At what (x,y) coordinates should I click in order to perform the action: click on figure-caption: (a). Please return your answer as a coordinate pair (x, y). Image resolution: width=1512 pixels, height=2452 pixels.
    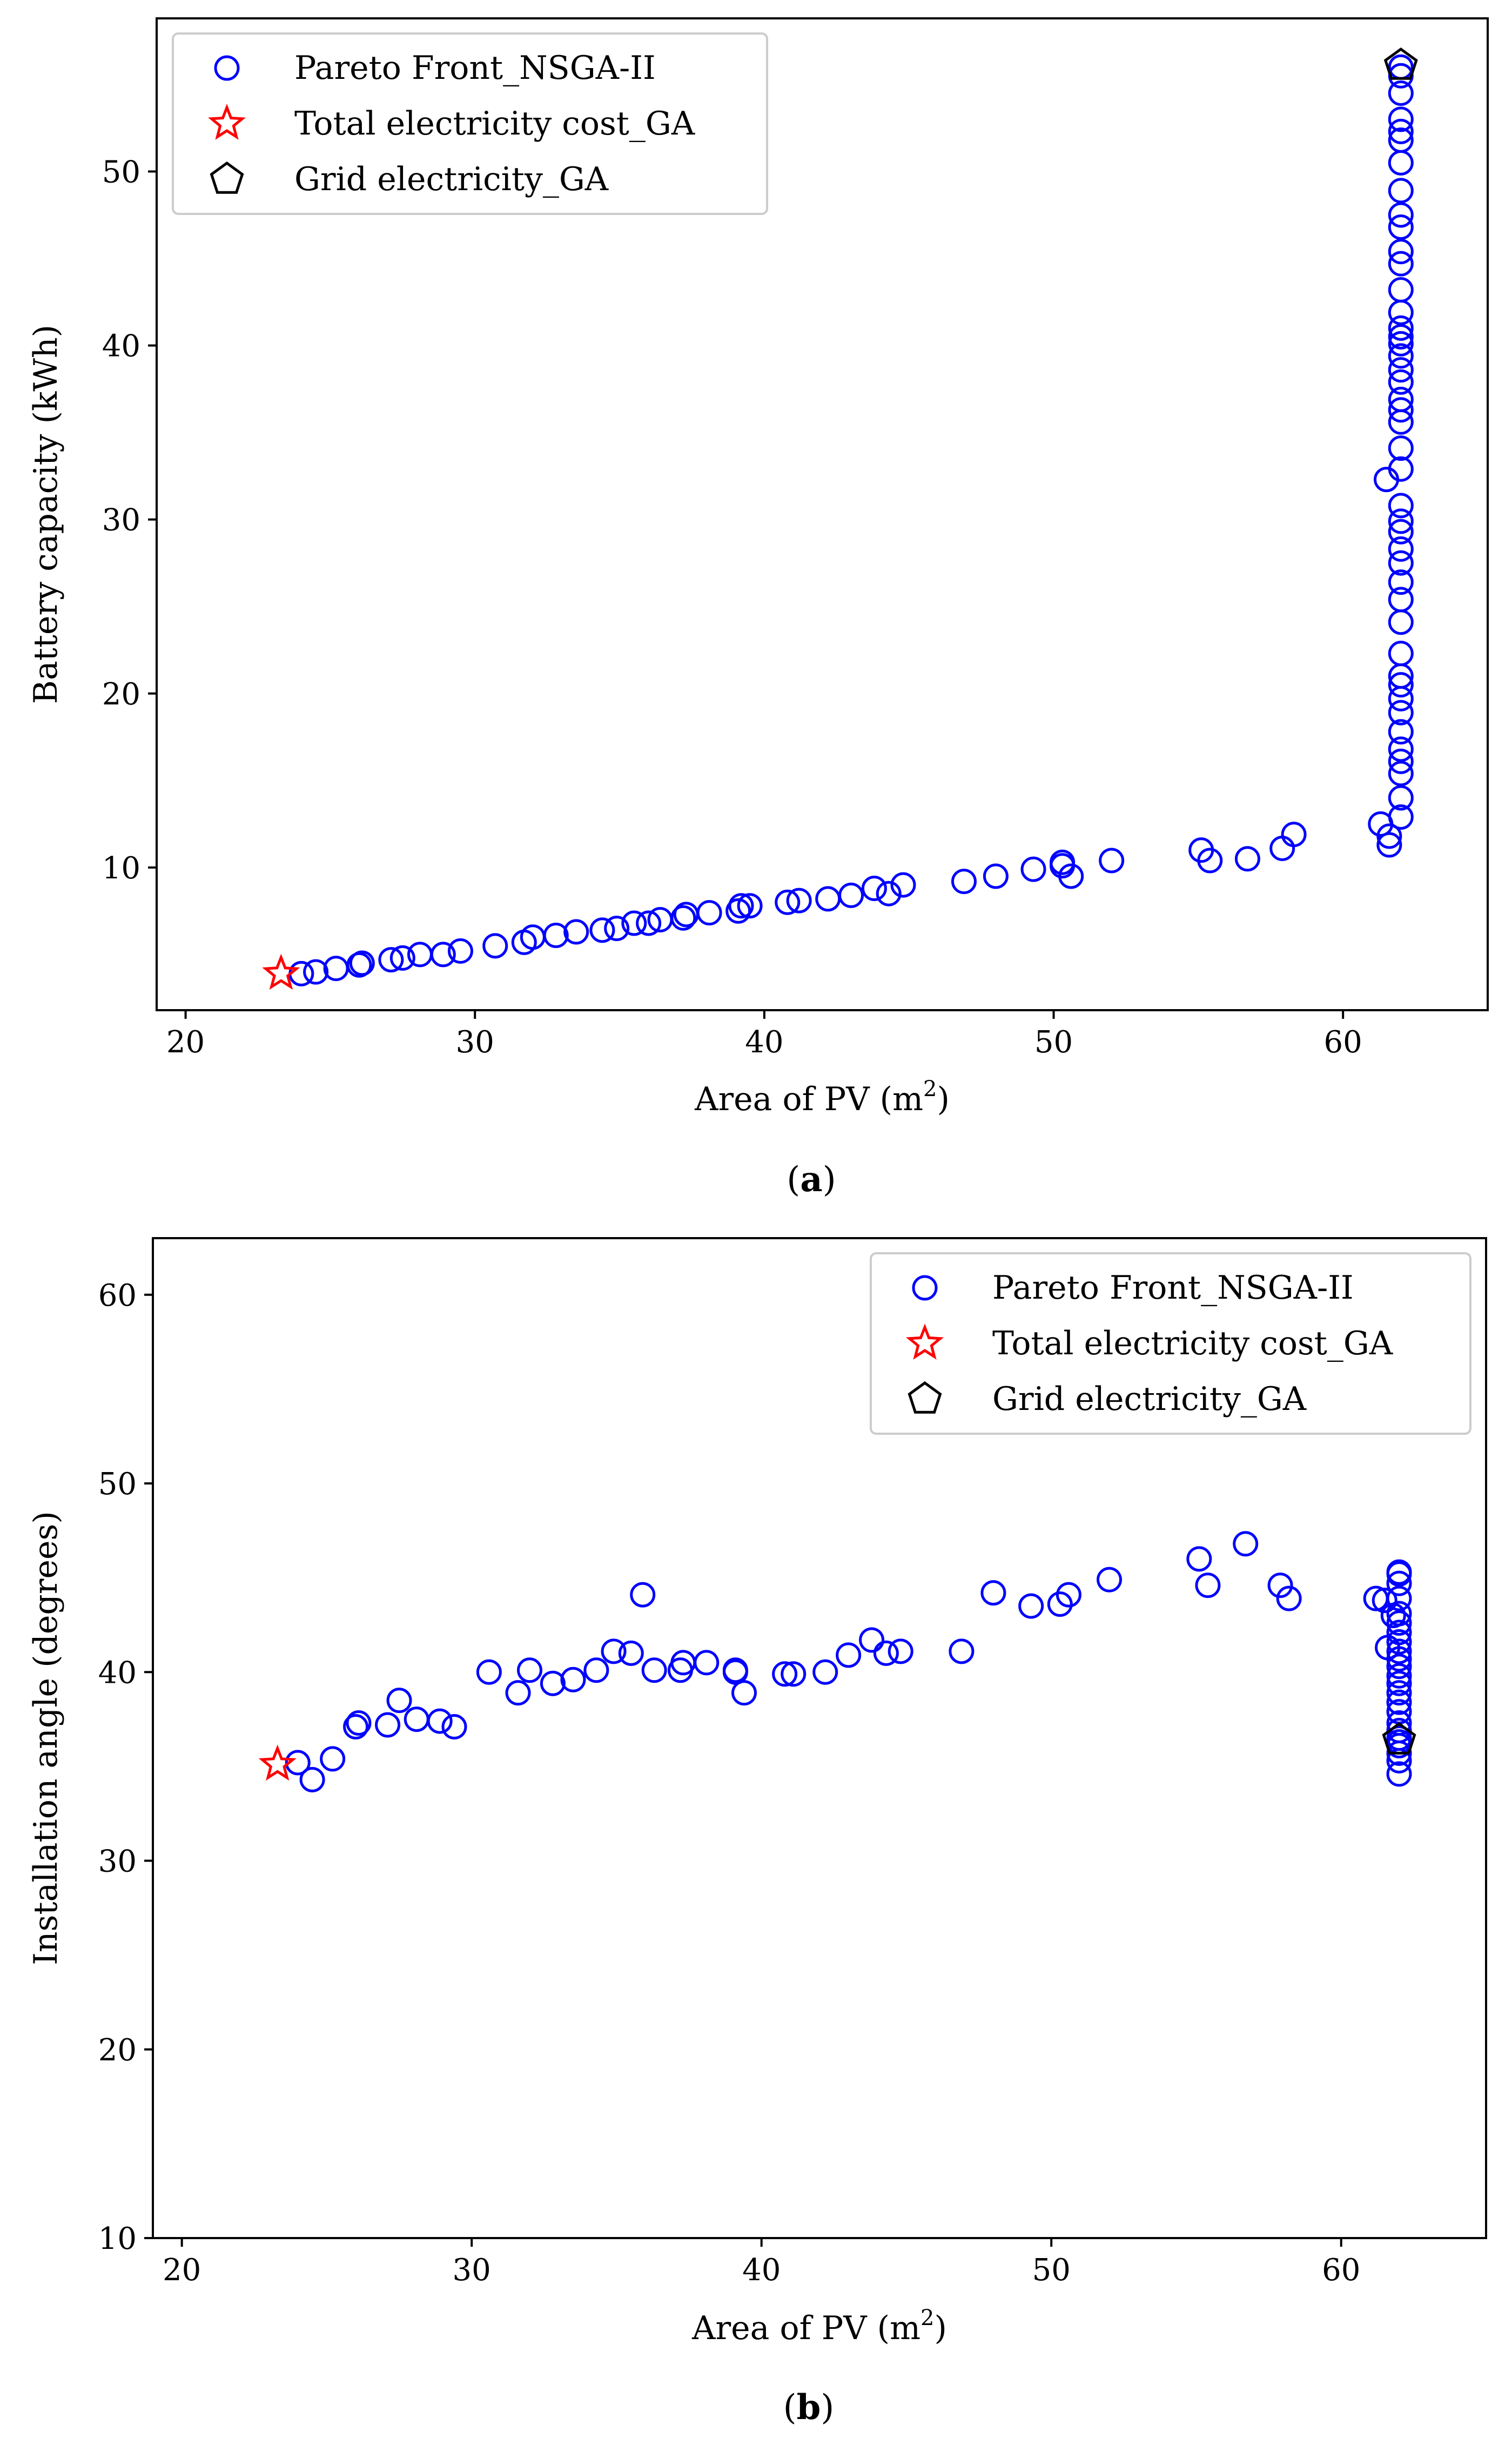
    Looking at the image, I should click on (812, 1179).